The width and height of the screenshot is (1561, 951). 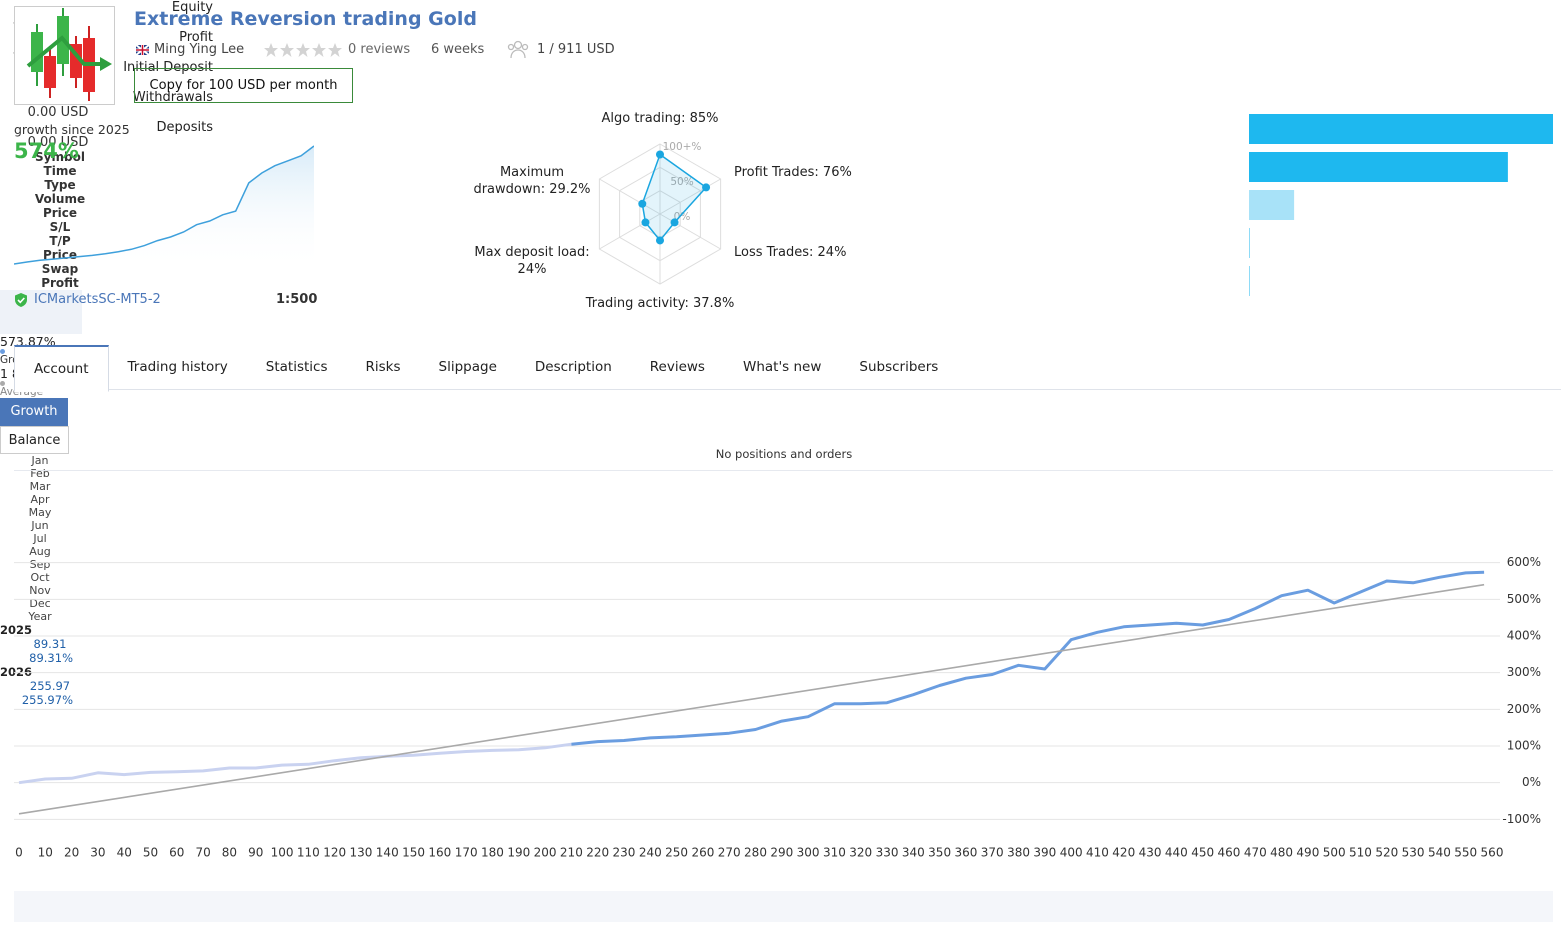 What do you see at coordinates (1255, 853) in the screenshot?
I see `x-tick-label: 470` at bounding box center [1255, 853].